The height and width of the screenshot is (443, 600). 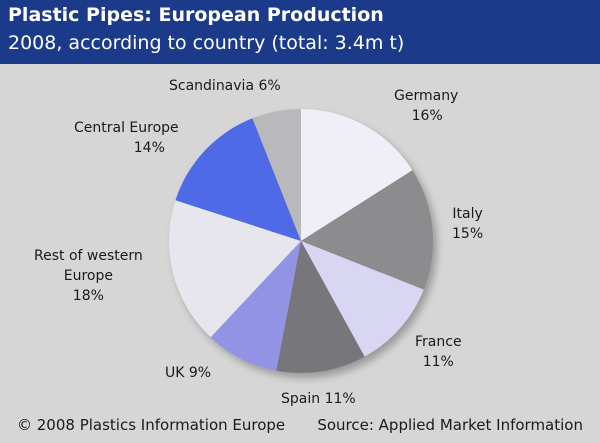 I want to click on label-scandinavia: Scandinavia 6%, so click(x=225, y=86).